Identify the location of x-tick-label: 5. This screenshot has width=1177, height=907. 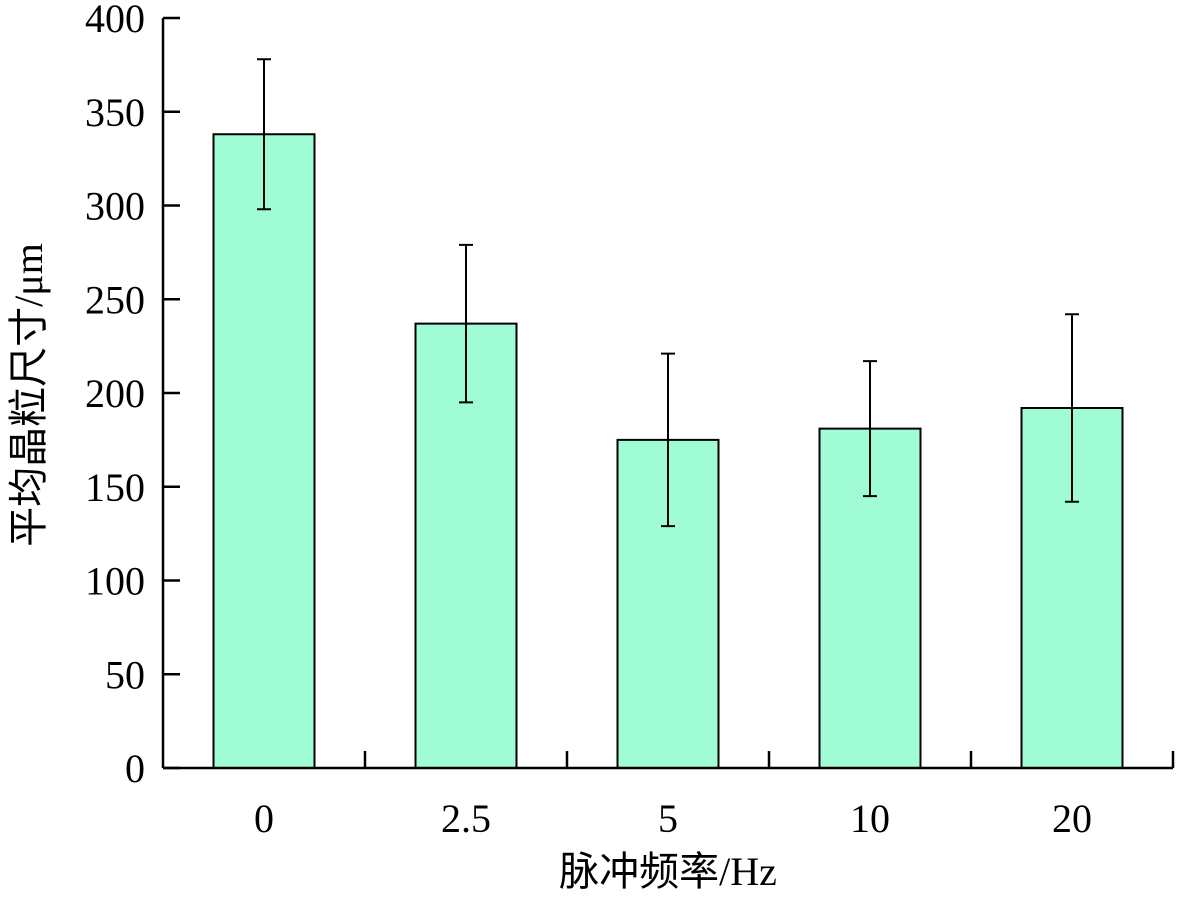
(668, 818).